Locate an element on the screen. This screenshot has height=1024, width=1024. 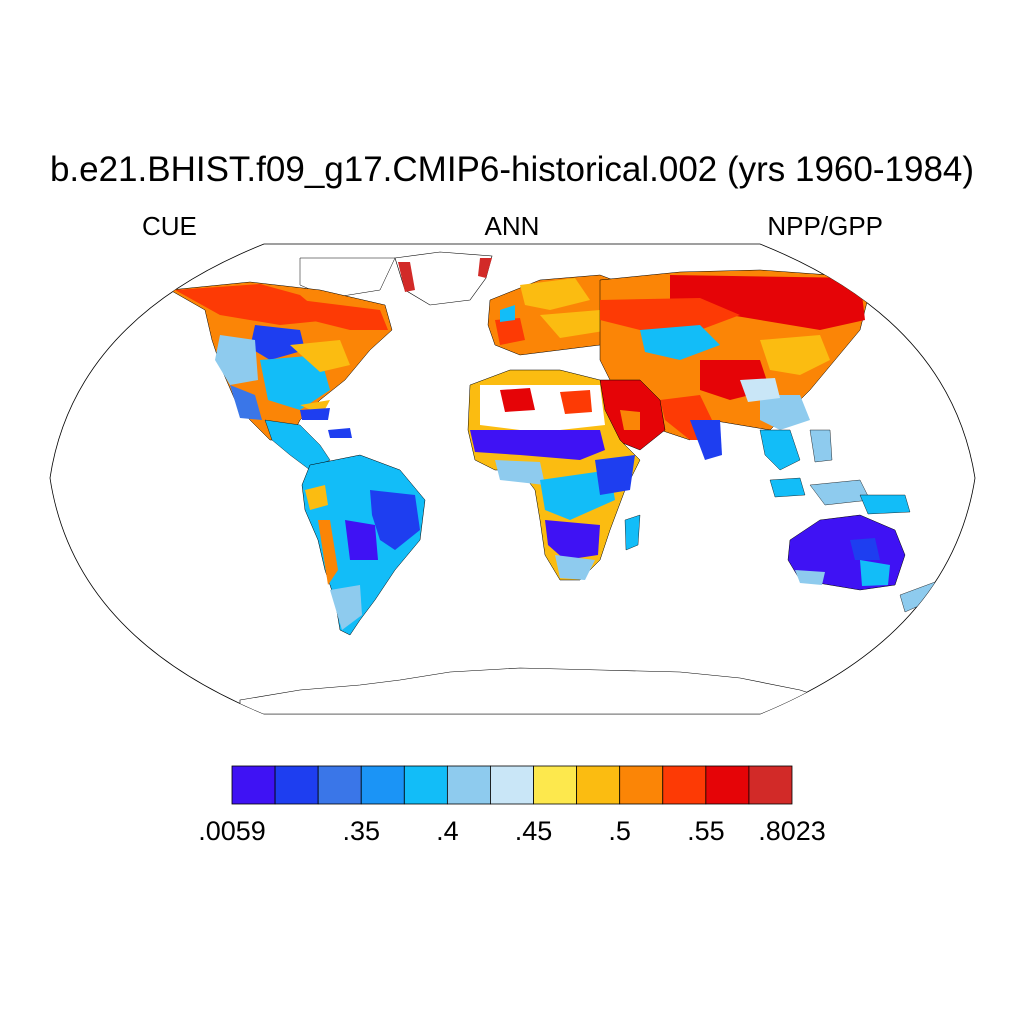
colorbar-tick-label: .55 is located at coordinates (706, 831).